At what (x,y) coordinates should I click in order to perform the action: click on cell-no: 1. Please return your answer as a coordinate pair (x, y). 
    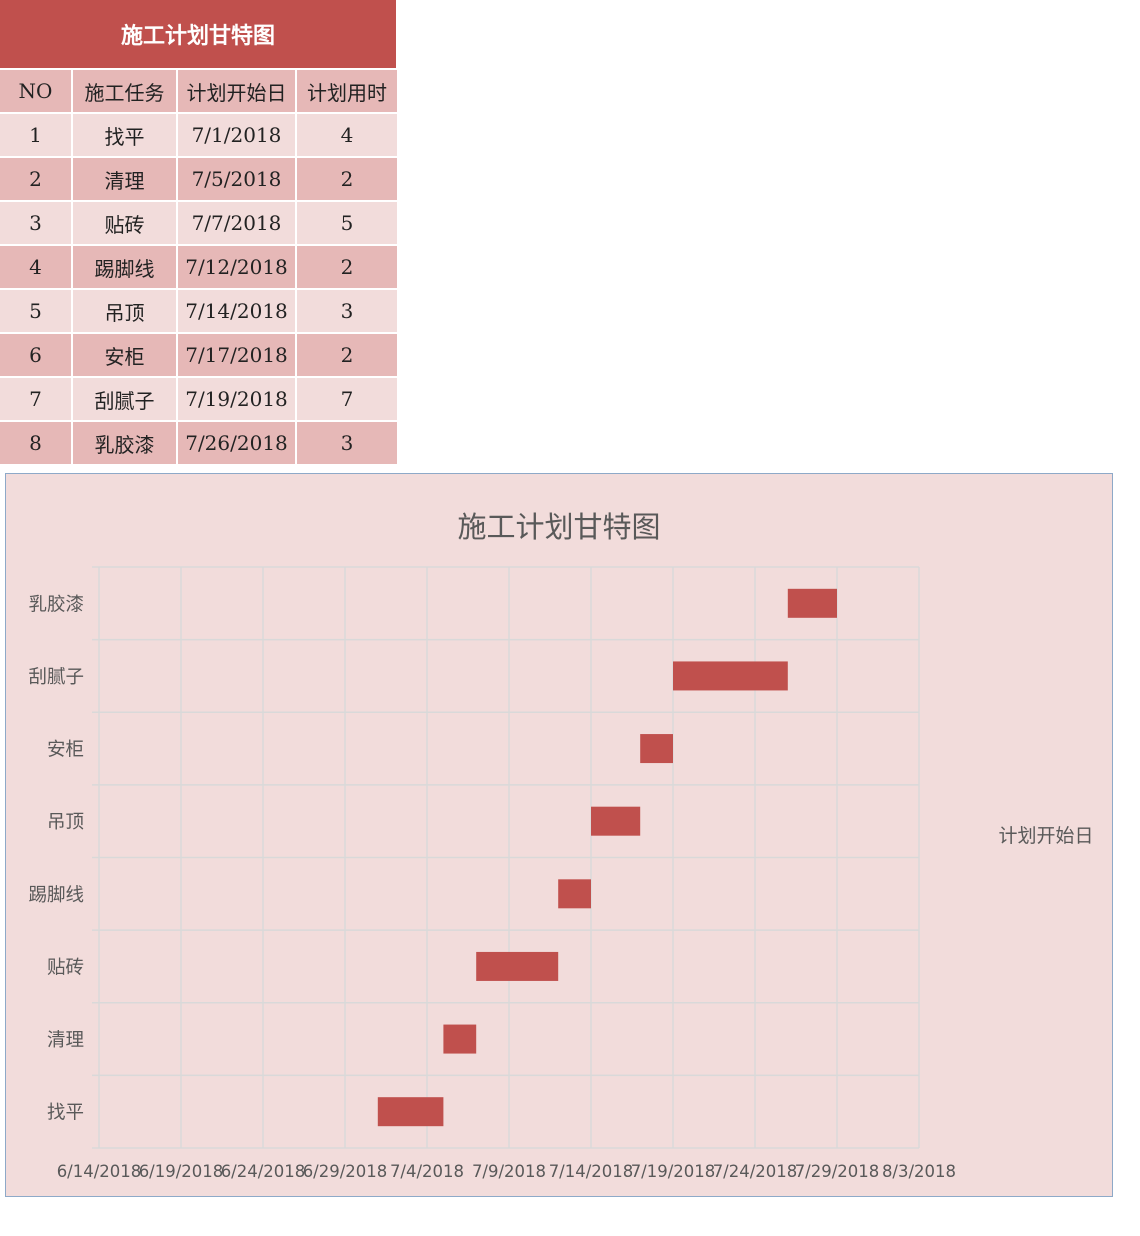
    Looking at the image, I should click on (36, 136).